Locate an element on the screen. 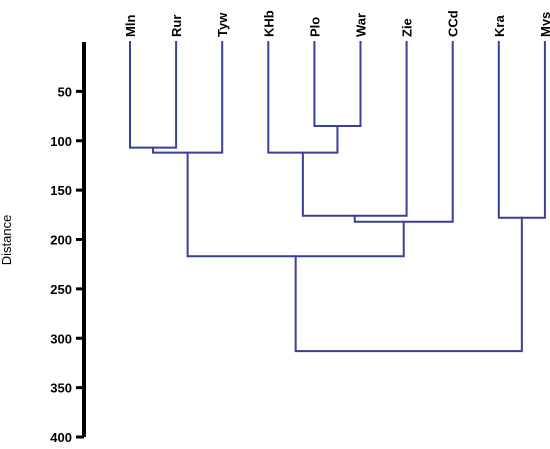 This screenshot has width=550, height=449. y-tick-label: 100 is located at coordinates (61, 141).